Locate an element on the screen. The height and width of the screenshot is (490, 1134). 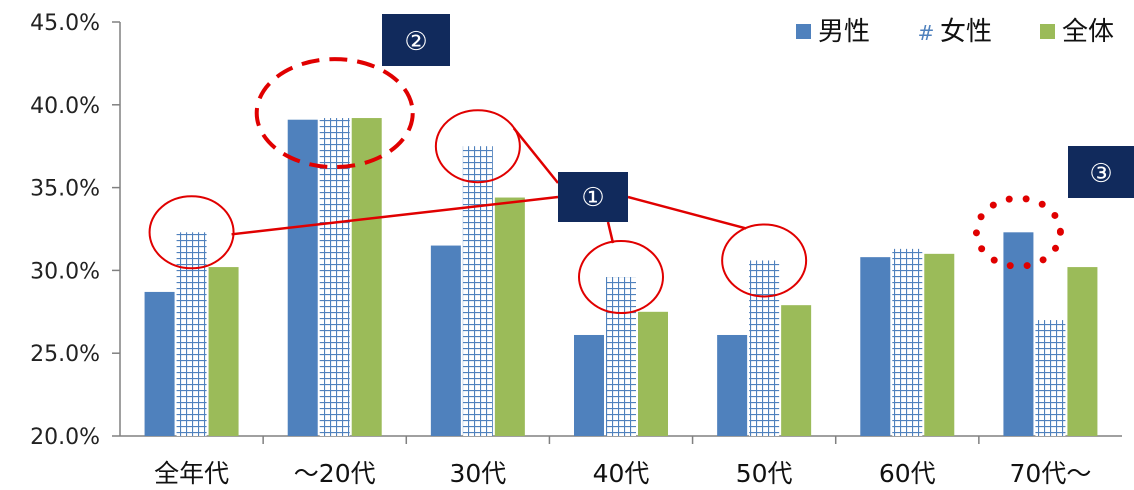
x-tick-label: ～20代 is located at coordinates (335, 473).